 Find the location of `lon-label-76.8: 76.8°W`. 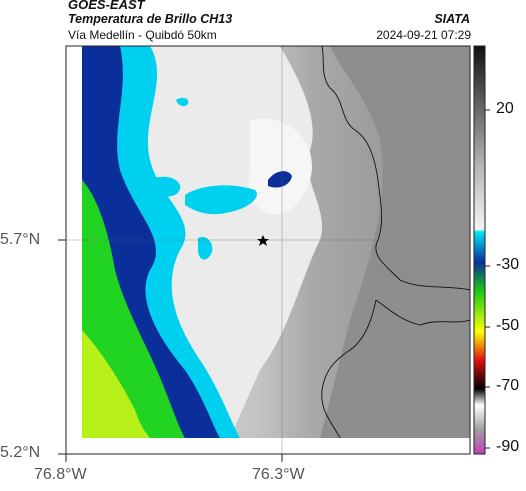

lon-label-76.8: 76.8°W is located at coordinates (60, 474).